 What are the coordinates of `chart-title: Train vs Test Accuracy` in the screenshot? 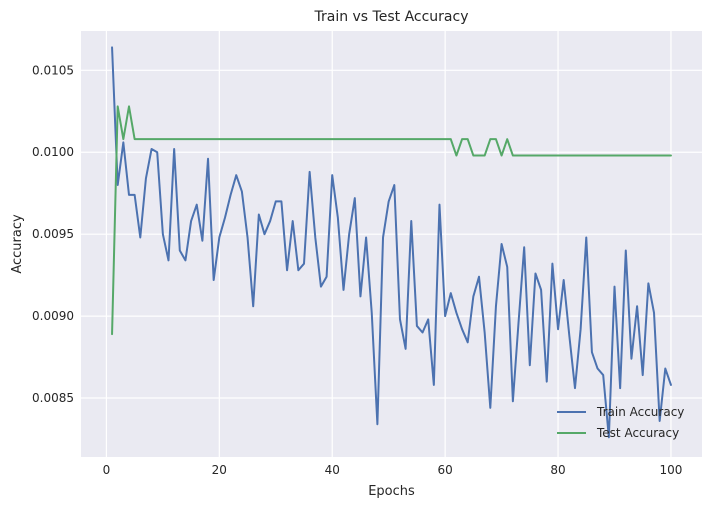 It's located at (390, 17).